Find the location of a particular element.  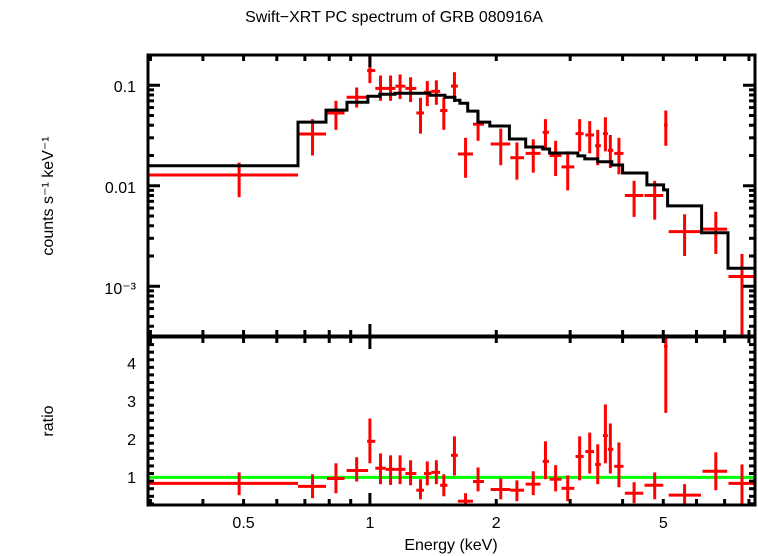

ratio-y-tick-label-3: 3 is located at coordinates (131, 402).